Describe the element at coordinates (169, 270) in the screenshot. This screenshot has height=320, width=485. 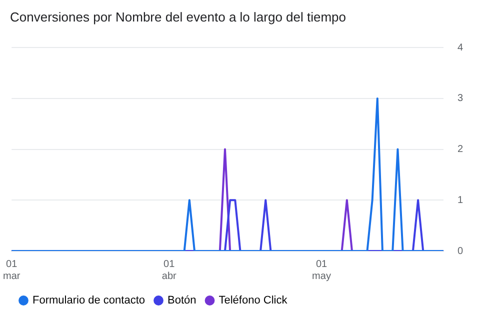
I see `x-tick-label: 01 abr` at that location.